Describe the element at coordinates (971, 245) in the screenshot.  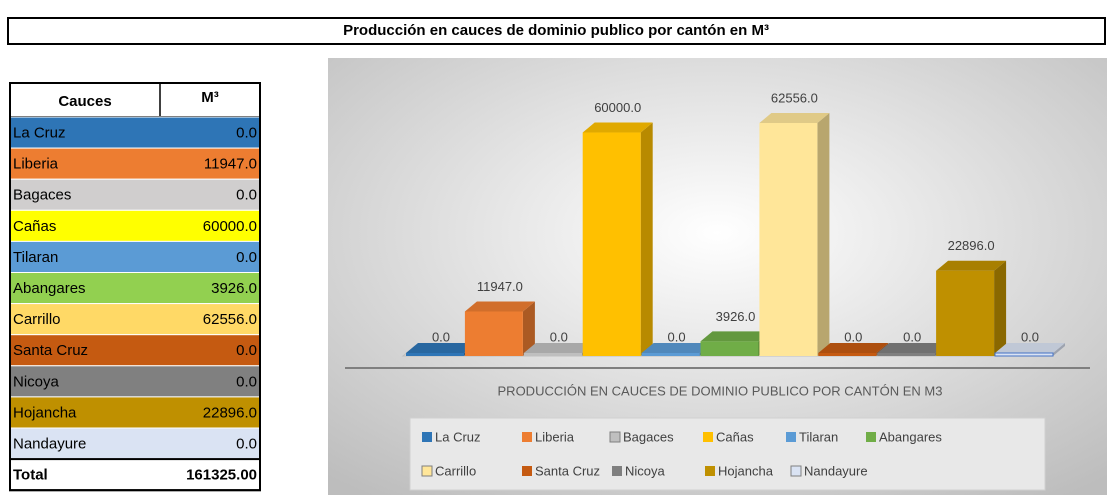
I see `data-label: 22896.0` at that location.